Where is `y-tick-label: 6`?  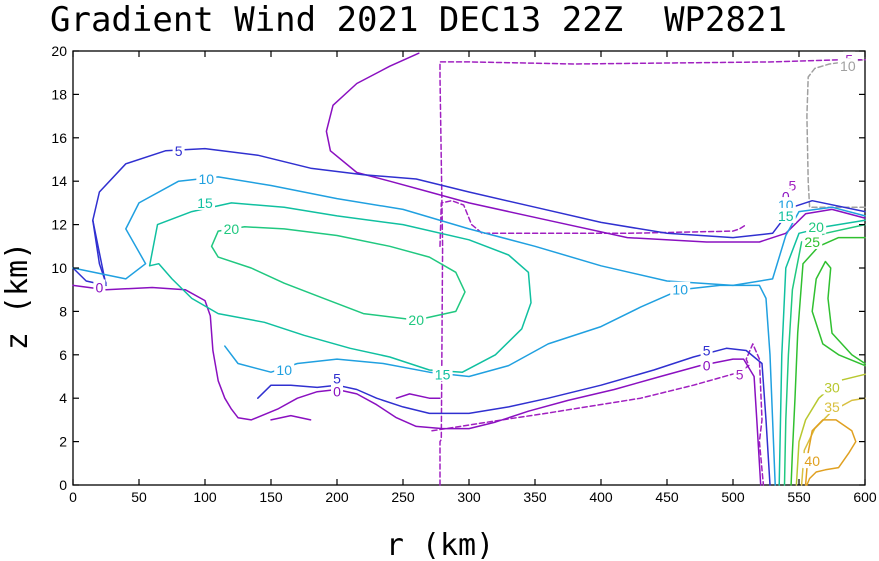
y-tick-label: 6 is located at coordinates (63, 355).